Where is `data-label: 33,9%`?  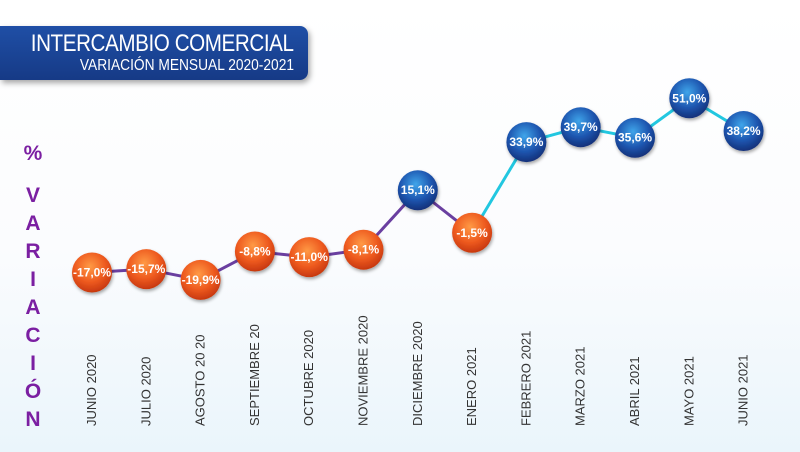
data-label: 33,9% is located at coordinates (526, 142).